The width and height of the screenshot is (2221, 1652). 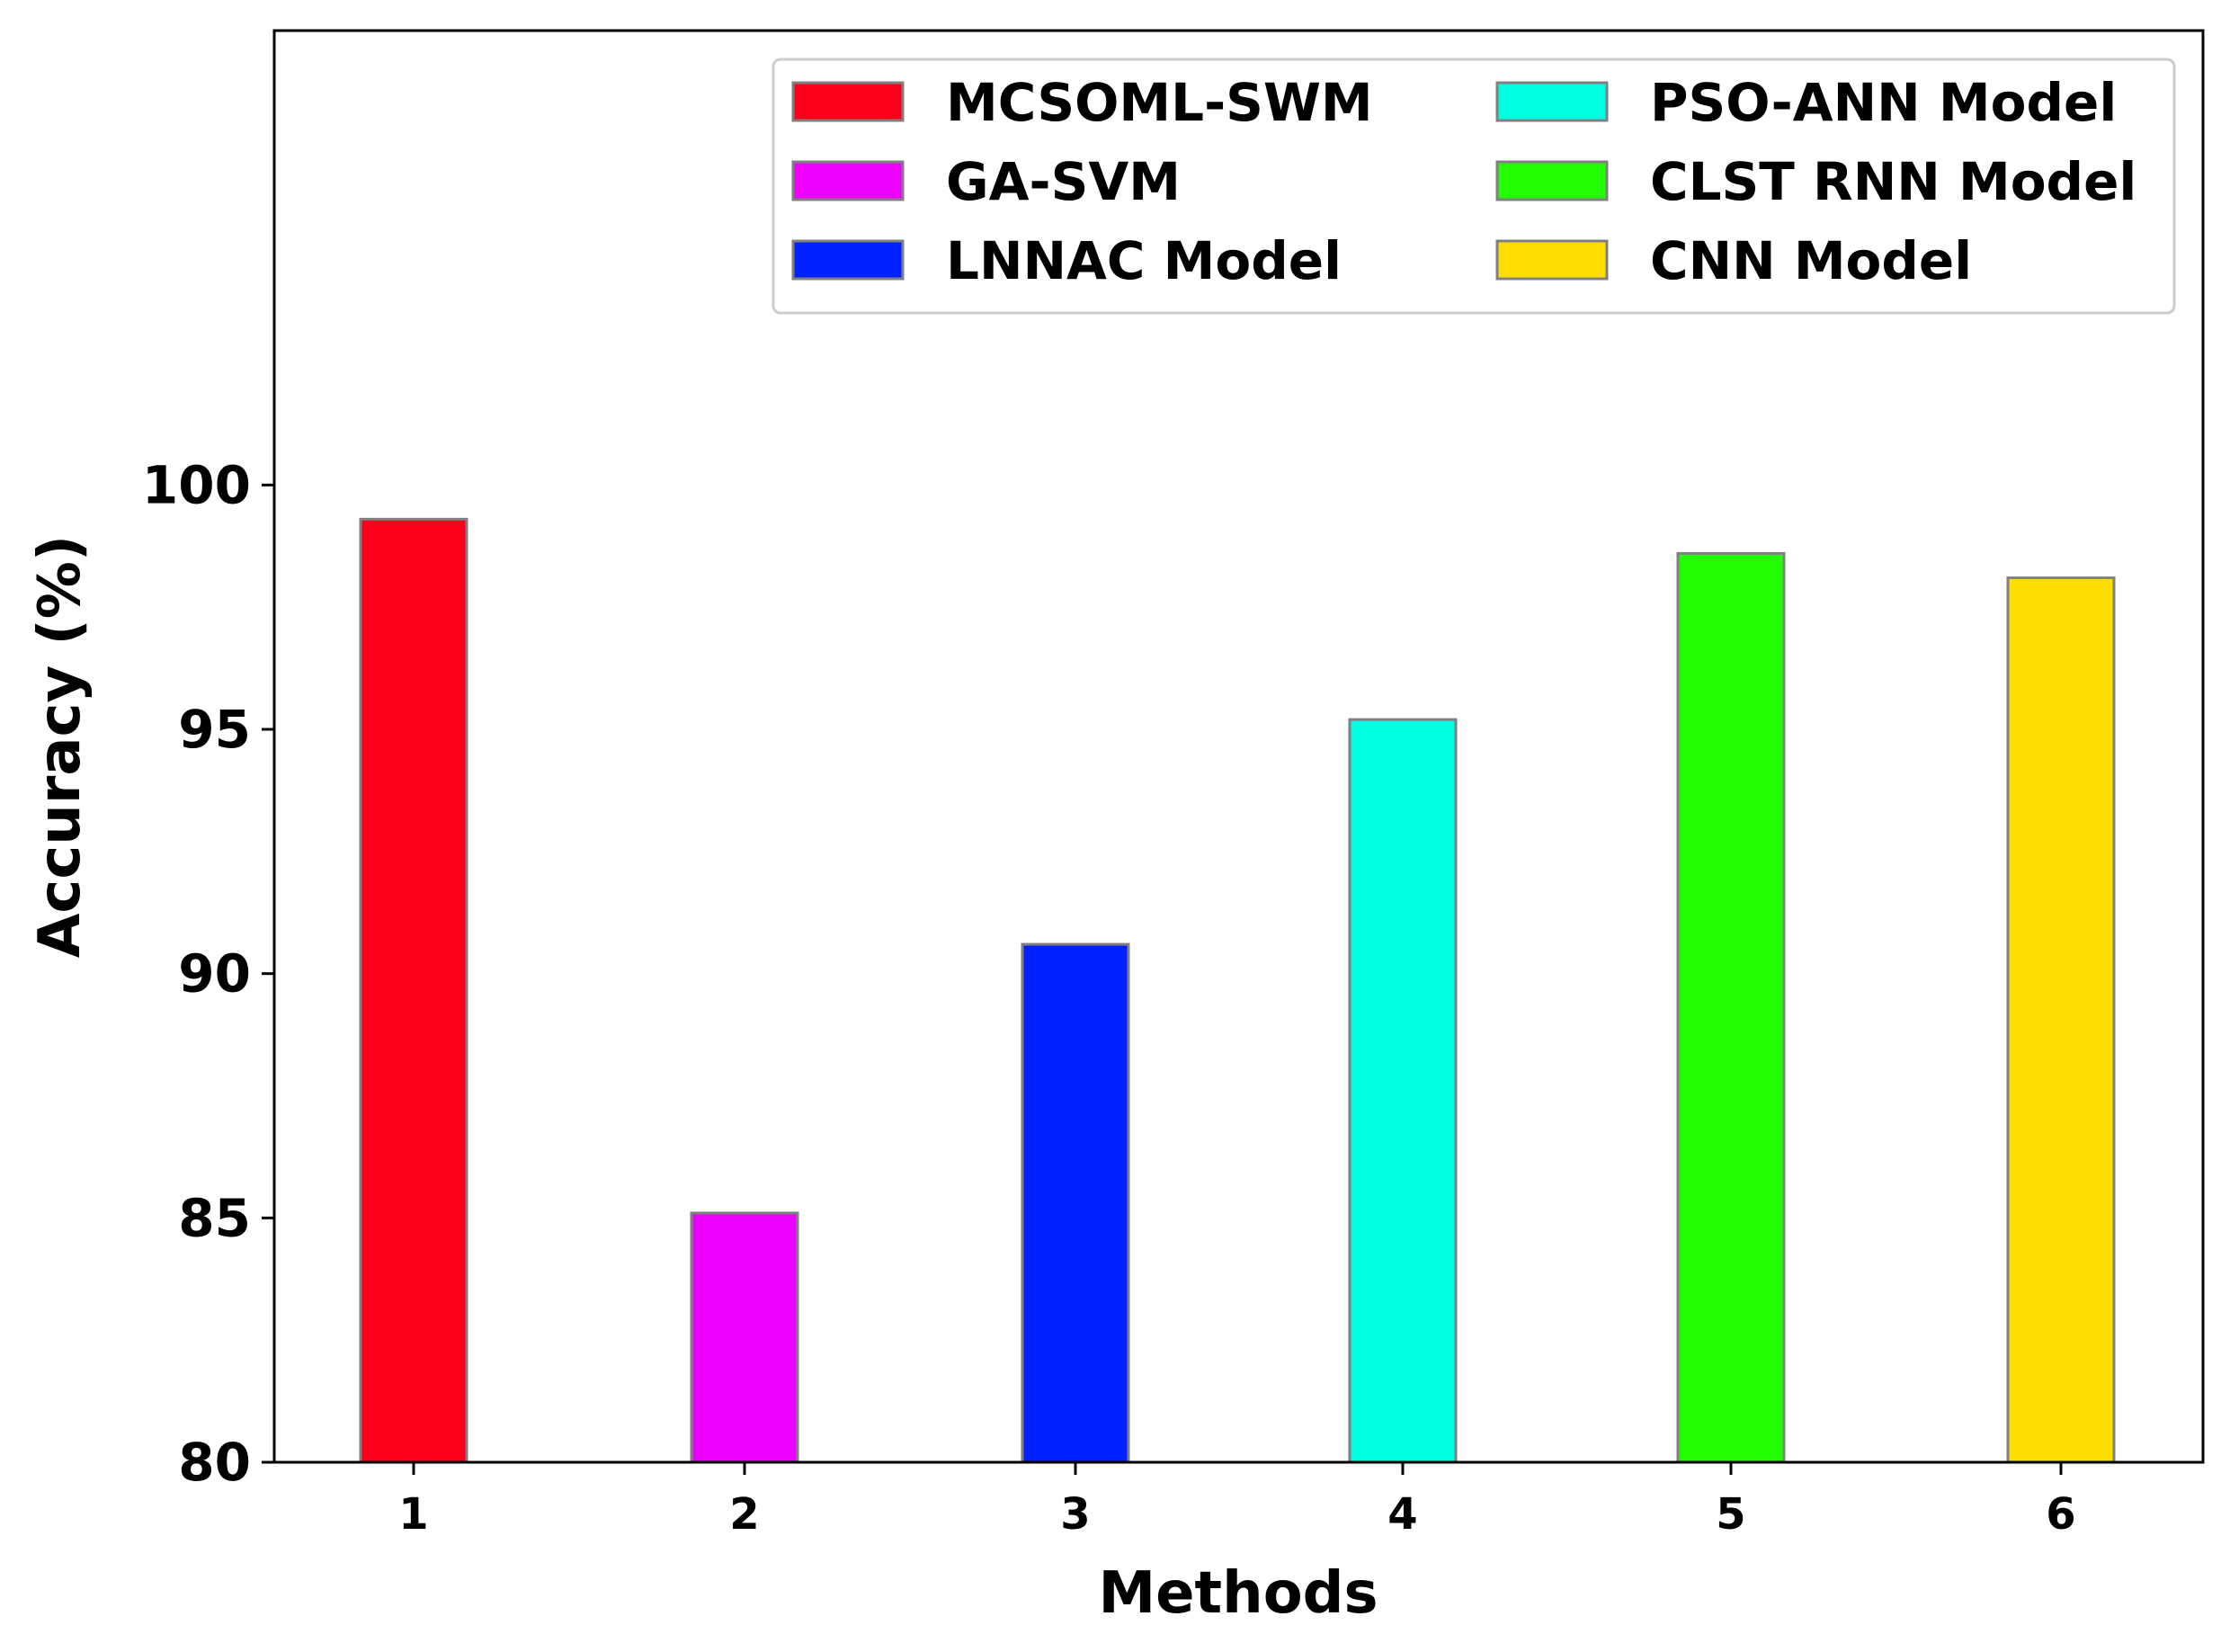 What do you see at coordinates (61, 746) in the screenshot?
I see `y-axis-title: Accuracy (%)` at bounding box center [61, 746].